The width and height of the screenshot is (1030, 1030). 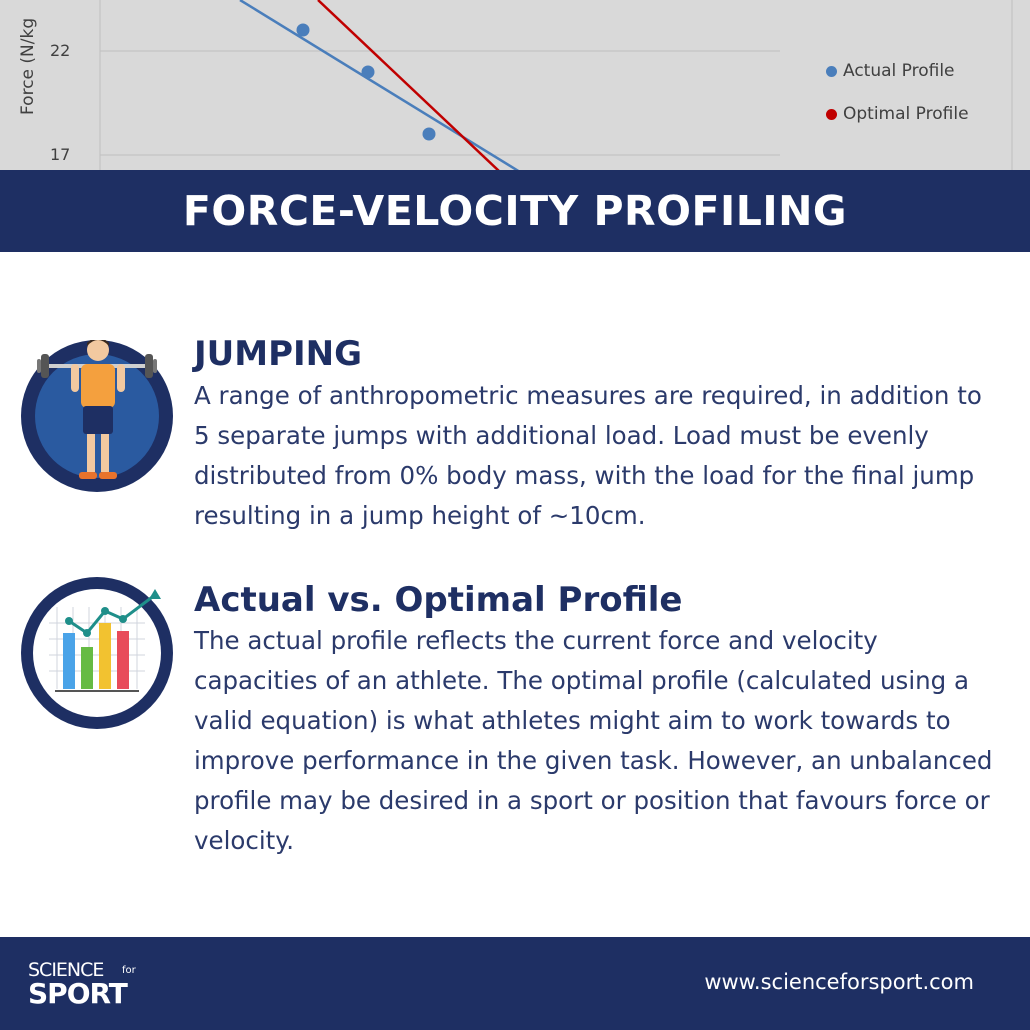 I want to click on brand-logo: SCIENCE for SPORT, so click(x=88, y=985).